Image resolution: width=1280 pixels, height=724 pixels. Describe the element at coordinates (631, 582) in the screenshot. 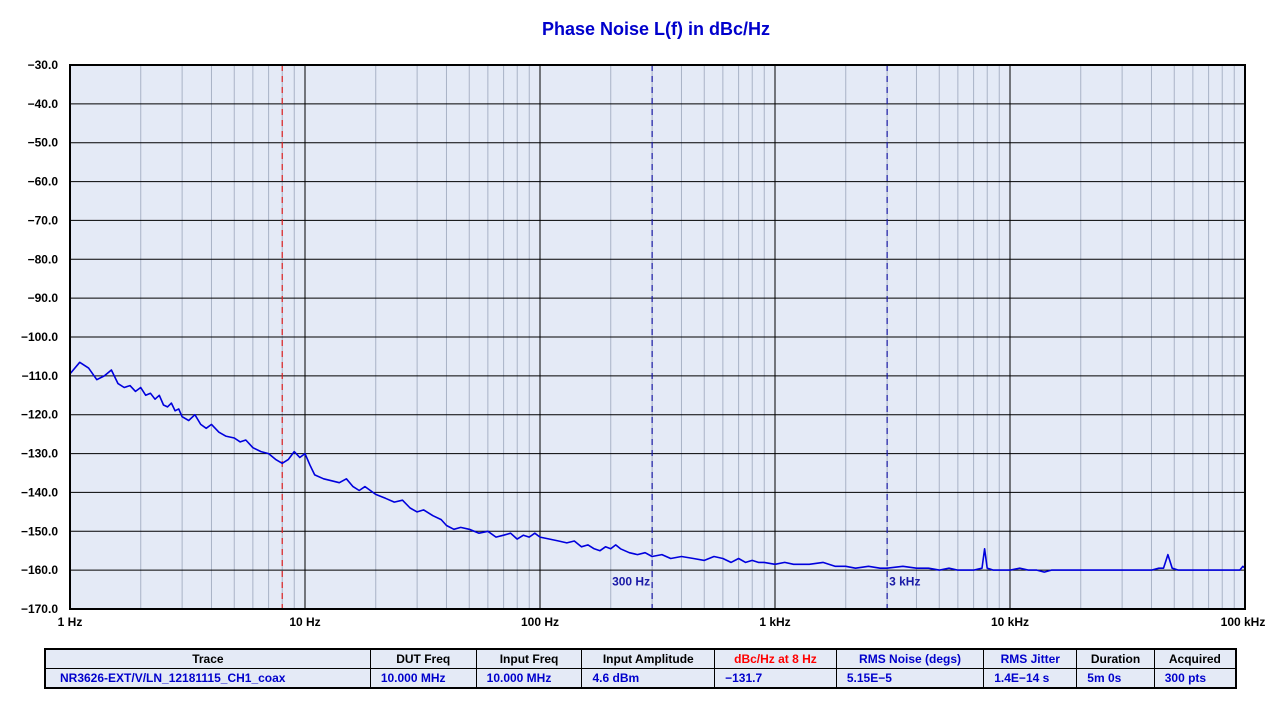

I see `marker-label: 300 Hz` at that location.